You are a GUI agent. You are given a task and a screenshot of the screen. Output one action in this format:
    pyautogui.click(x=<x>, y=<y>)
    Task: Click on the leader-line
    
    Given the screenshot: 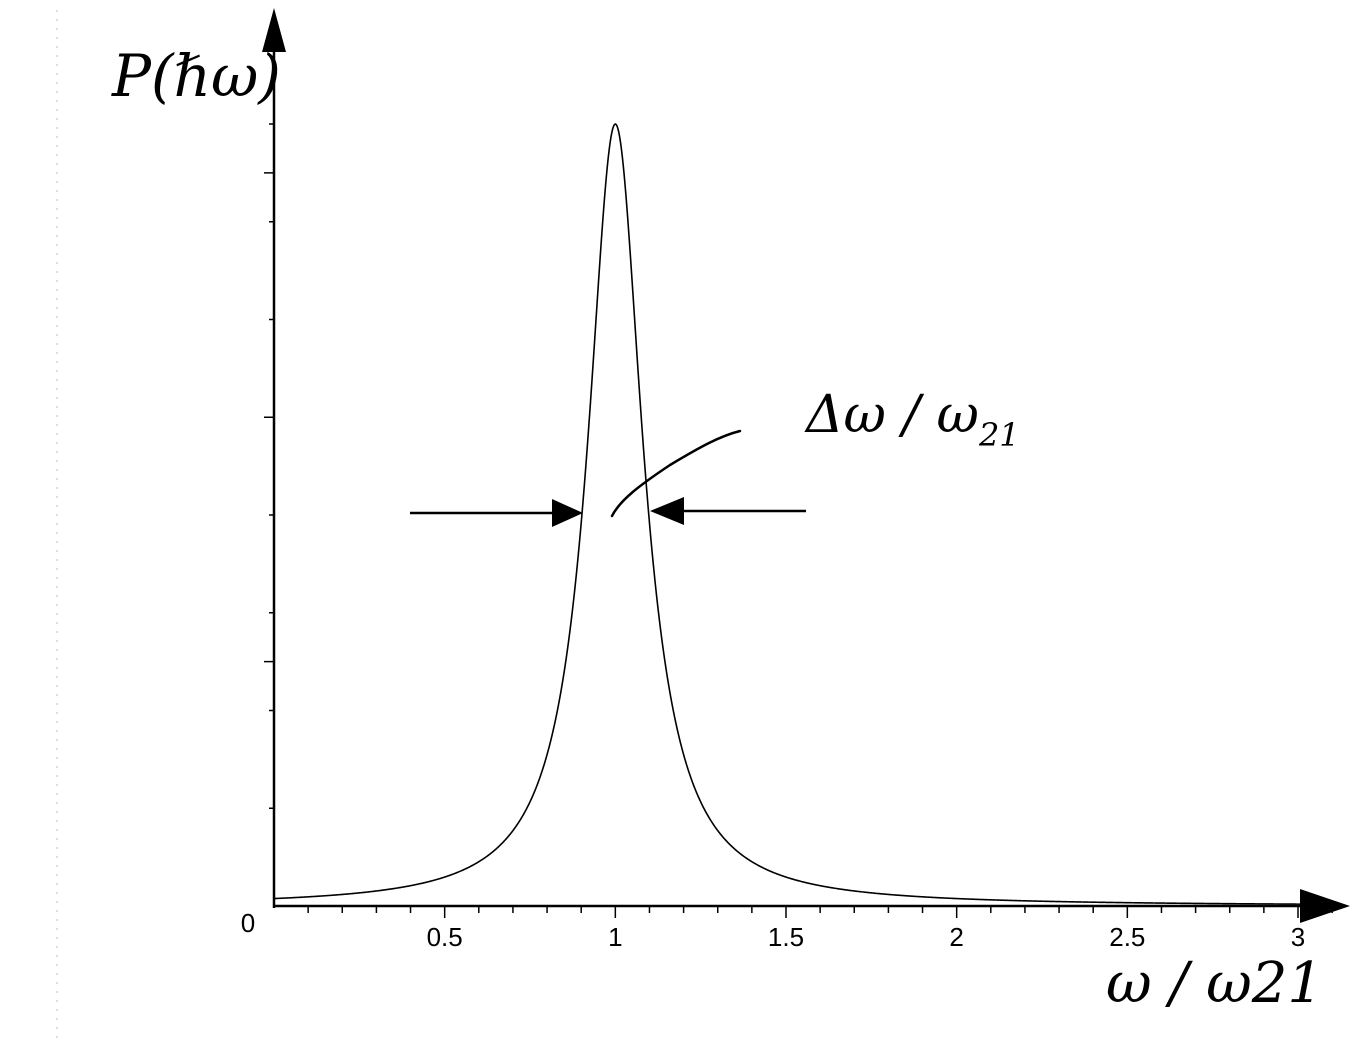 What is the action you would take?
    pyautogui.click(x=676, y=473)
    